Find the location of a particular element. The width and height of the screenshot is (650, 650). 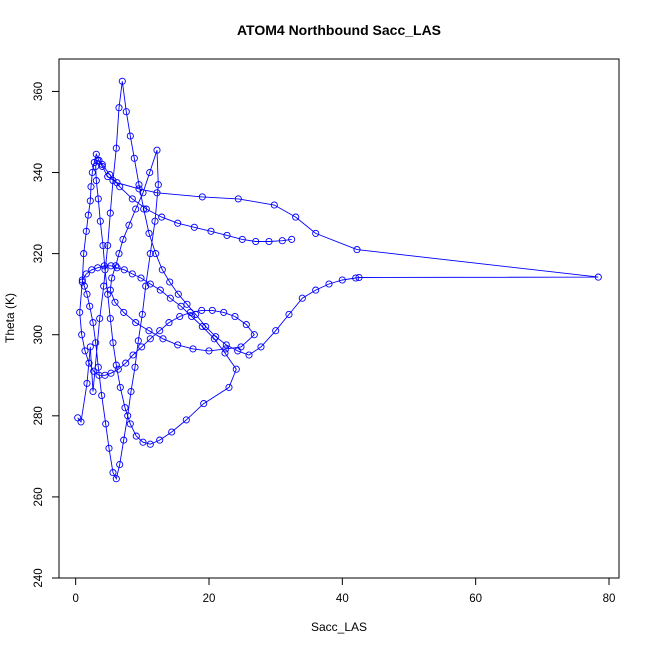

x-tick-label: 80 is located at coordinates (609, 599).